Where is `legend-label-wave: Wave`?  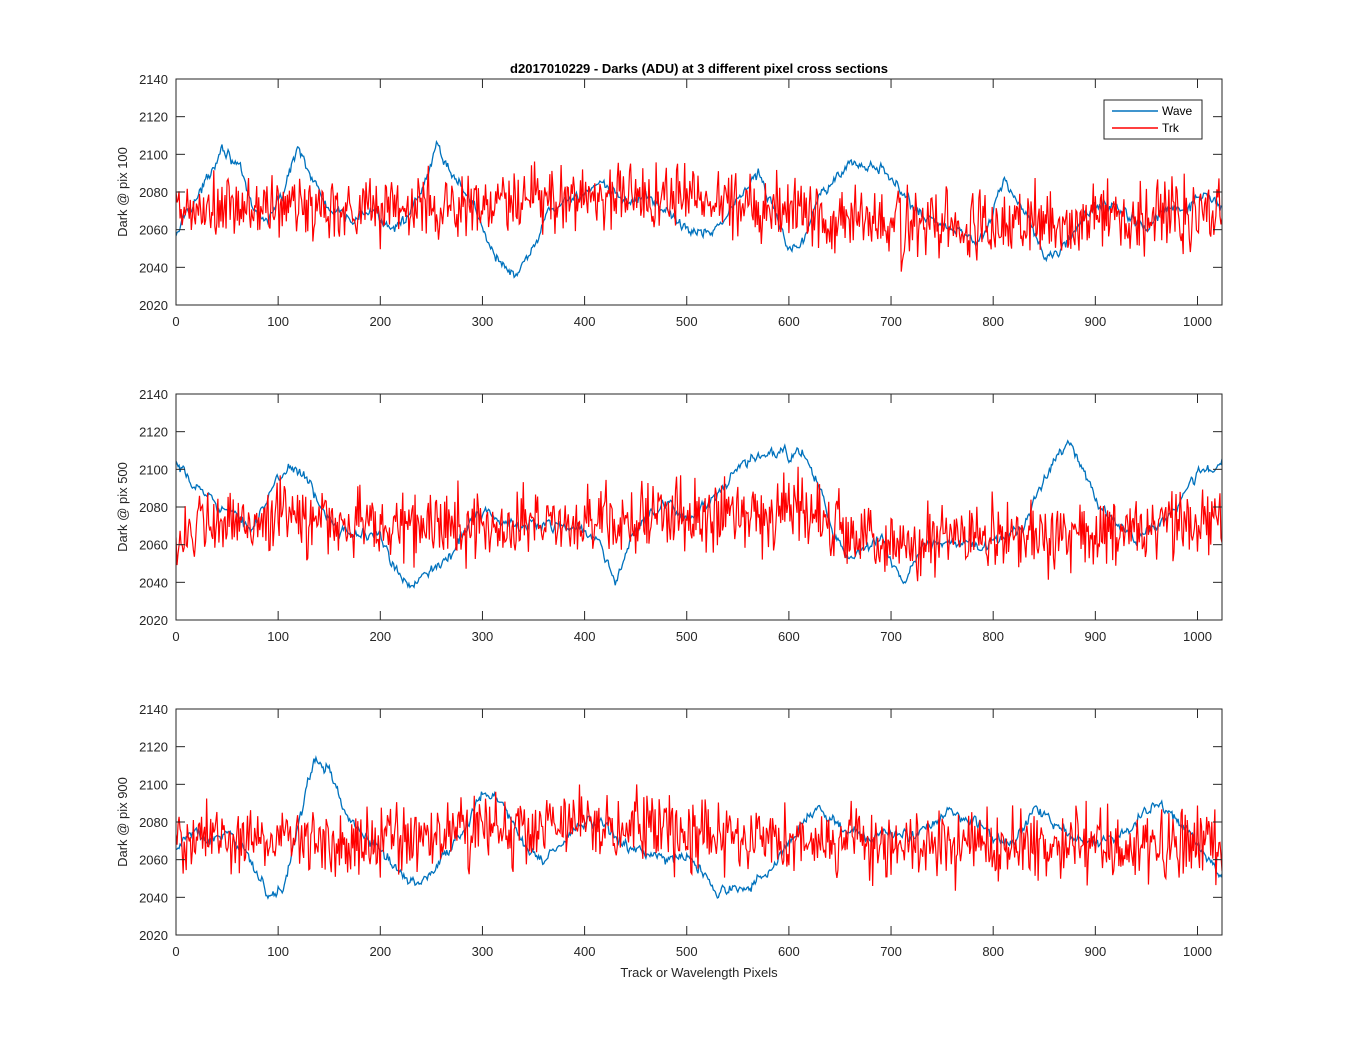 legend-label-wave: Wave is located at coordinates (1177, 111).